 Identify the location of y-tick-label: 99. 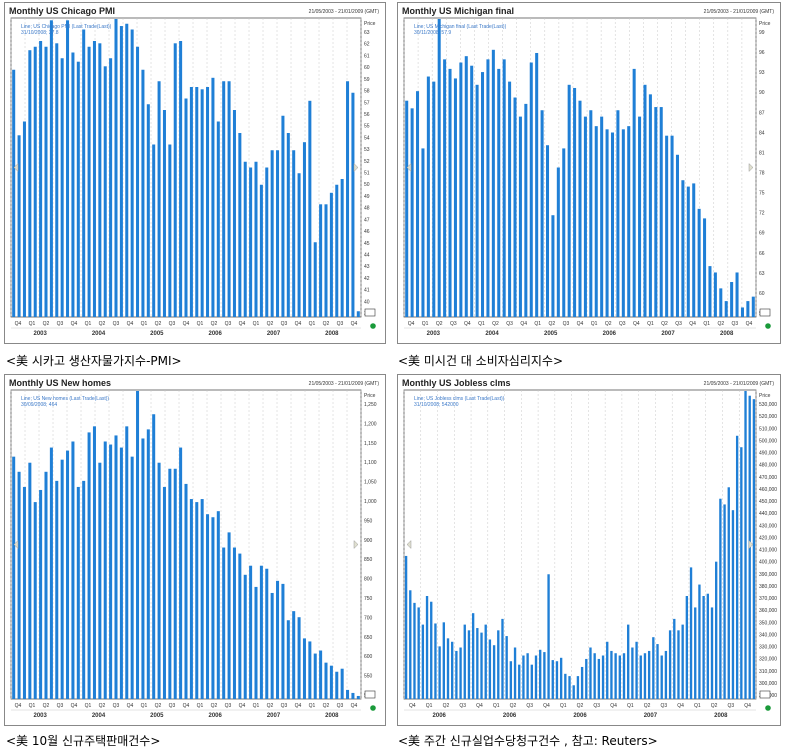
(762, 33).